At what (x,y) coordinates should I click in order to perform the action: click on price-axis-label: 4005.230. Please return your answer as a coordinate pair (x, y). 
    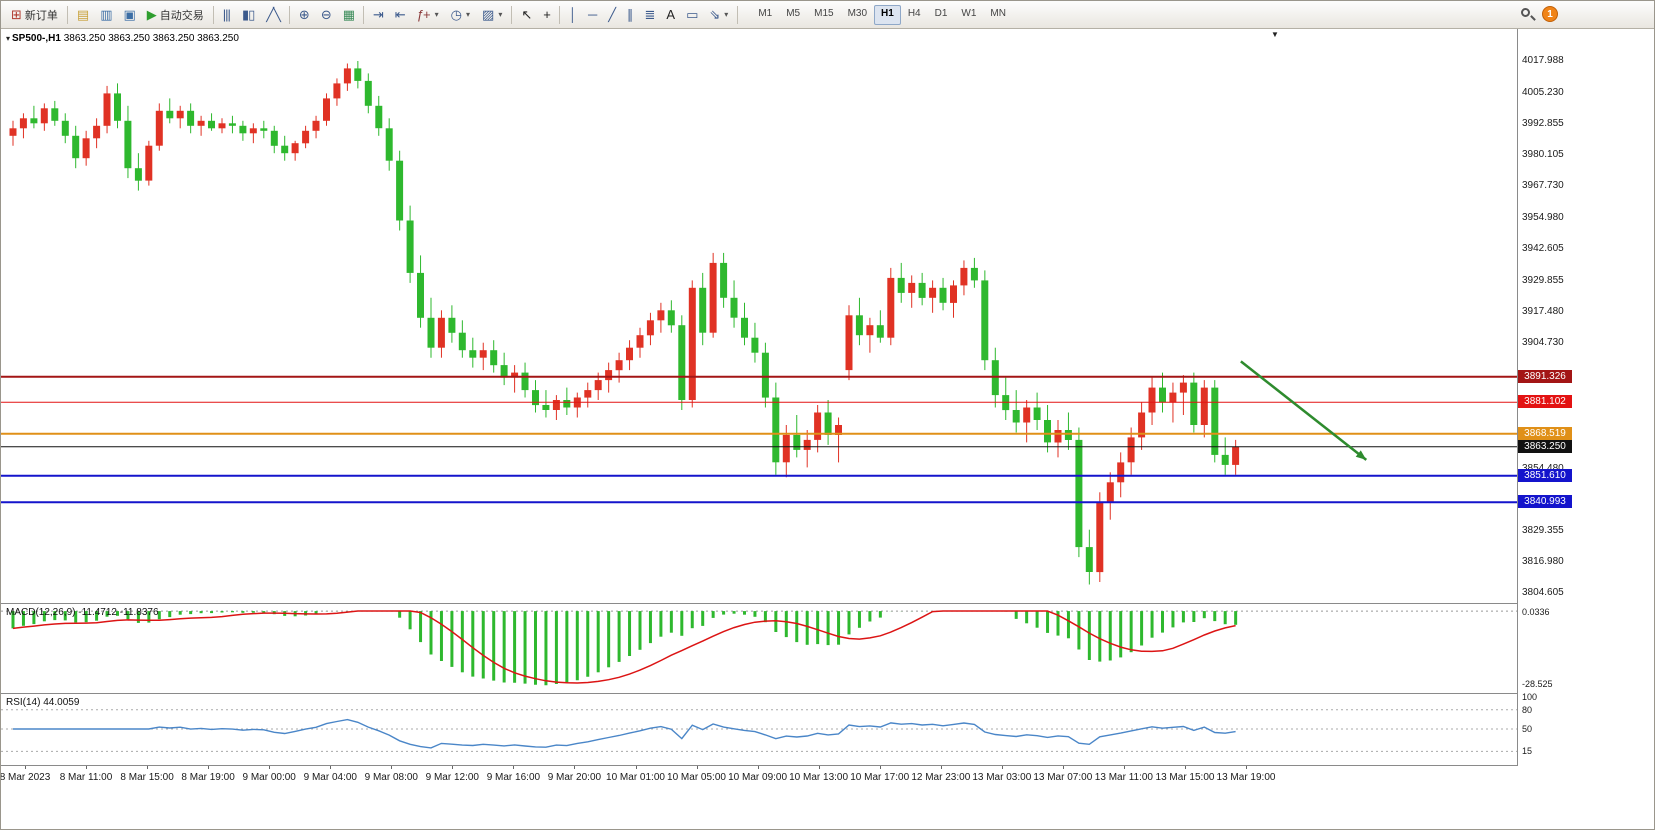
    Looking at the image, I should click on (1543, 92).